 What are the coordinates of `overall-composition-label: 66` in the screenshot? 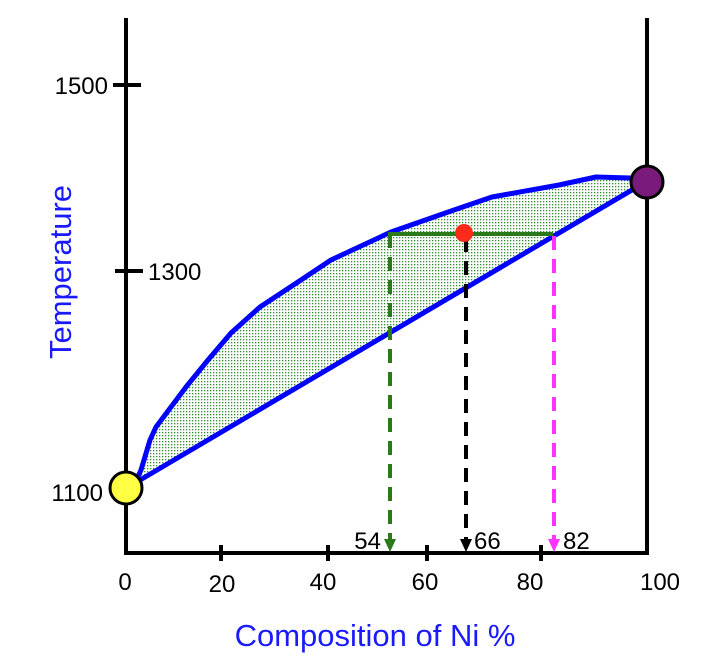 It's located at (487, 541).